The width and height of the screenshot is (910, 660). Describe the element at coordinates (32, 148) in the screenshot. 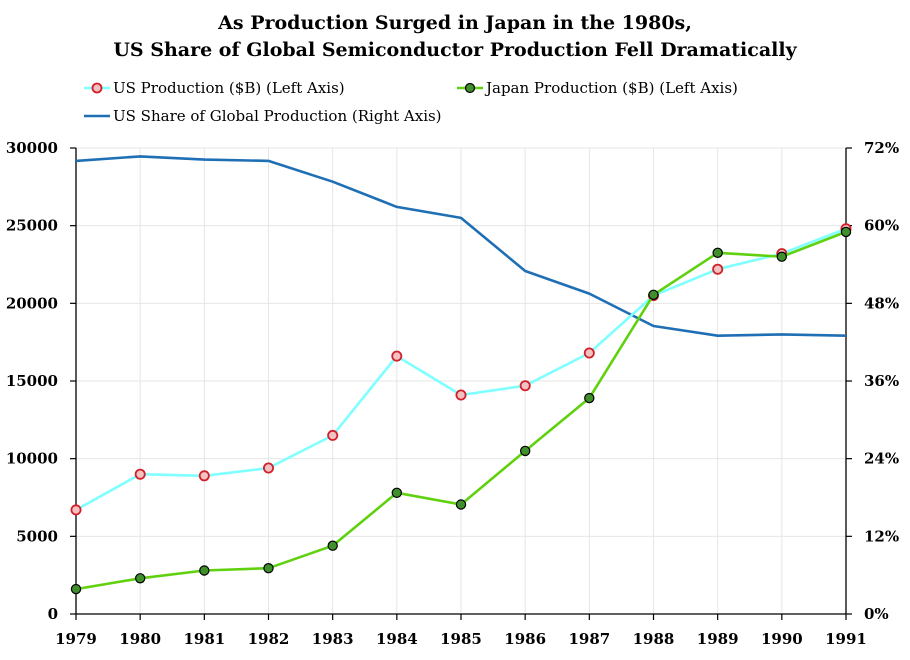

I see `left-axis-tick-label: 30000` at that location.